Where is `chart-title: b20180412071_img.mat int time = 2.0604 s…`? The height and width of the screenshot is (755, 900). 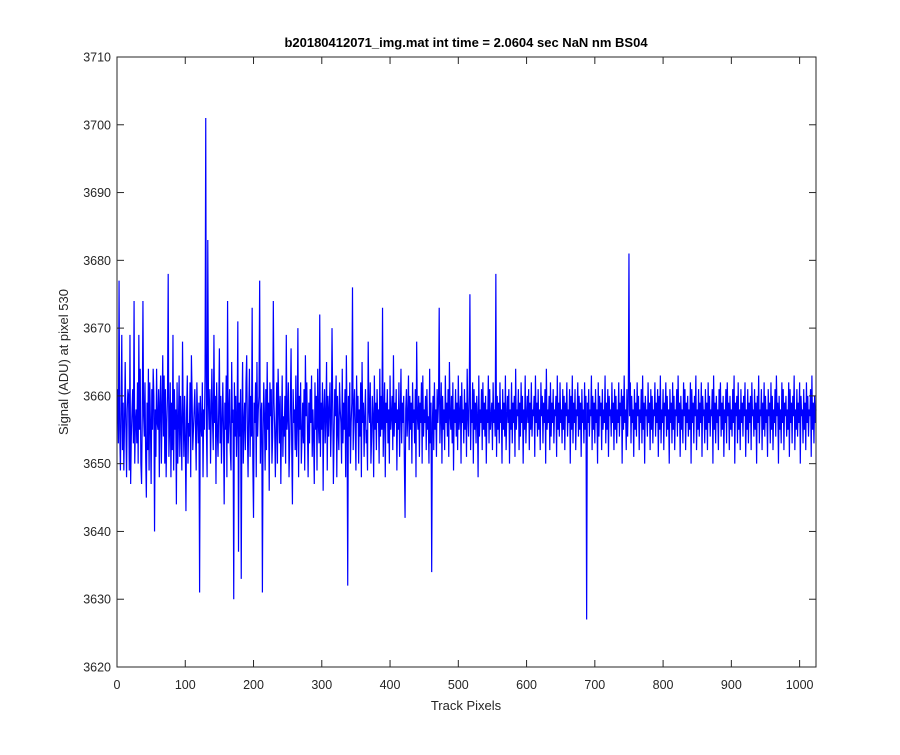 chart-title: b20180412071_img.mat int time = 2.0604 s… is located at coordinates (466, 42).